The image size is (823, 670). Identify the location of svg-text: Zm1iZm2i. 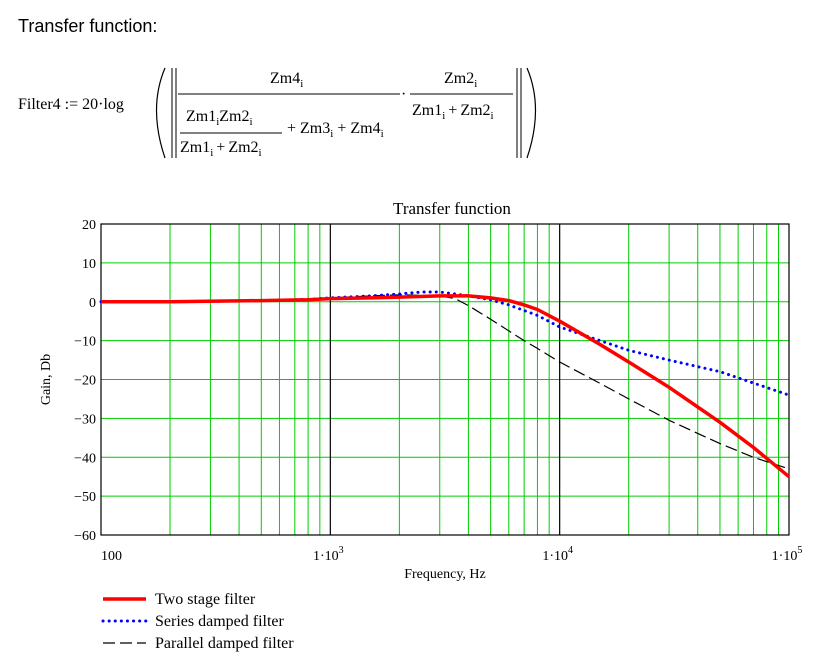
(219, 118).